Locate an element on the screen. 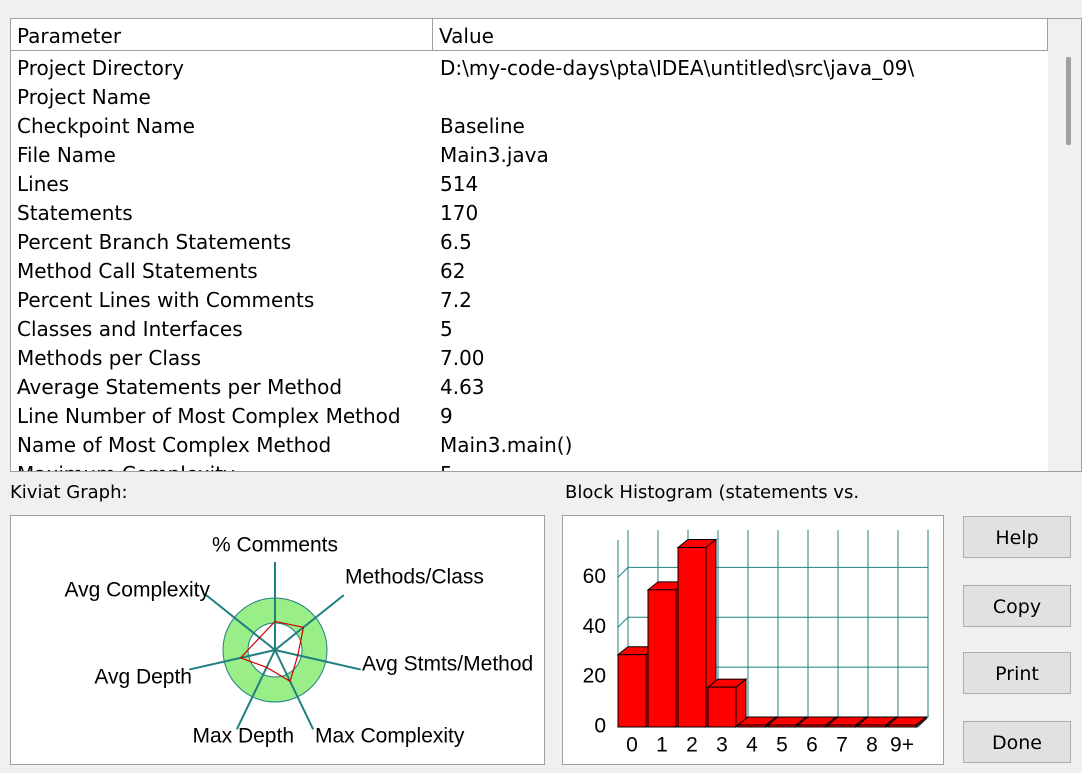  parameter-cell: Project Name is located at coordinates (84, 97).